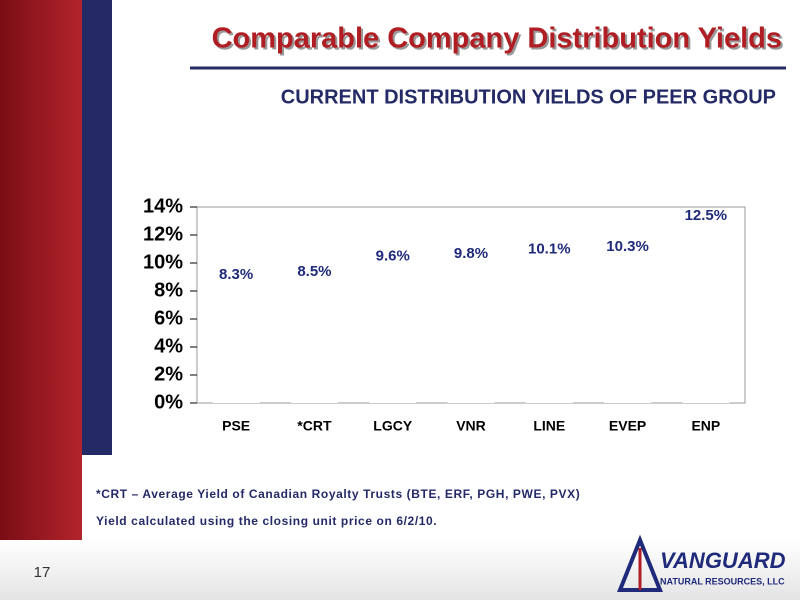 This screenshot has height=600, width=800. What do you see at coordinates (471, 253) in the screenshot?
I see `data-label: 9.8%` at bounding box center [471, 253].